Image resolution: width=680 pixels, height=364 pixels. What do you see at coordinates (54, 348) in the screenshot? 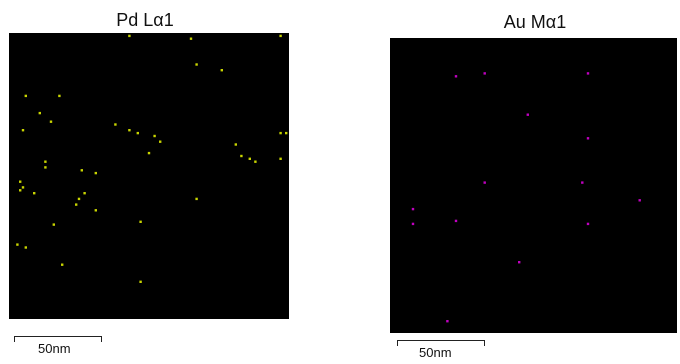
I see `pd-scale-bar-label: 50nm` at bounding box center [54, 348].